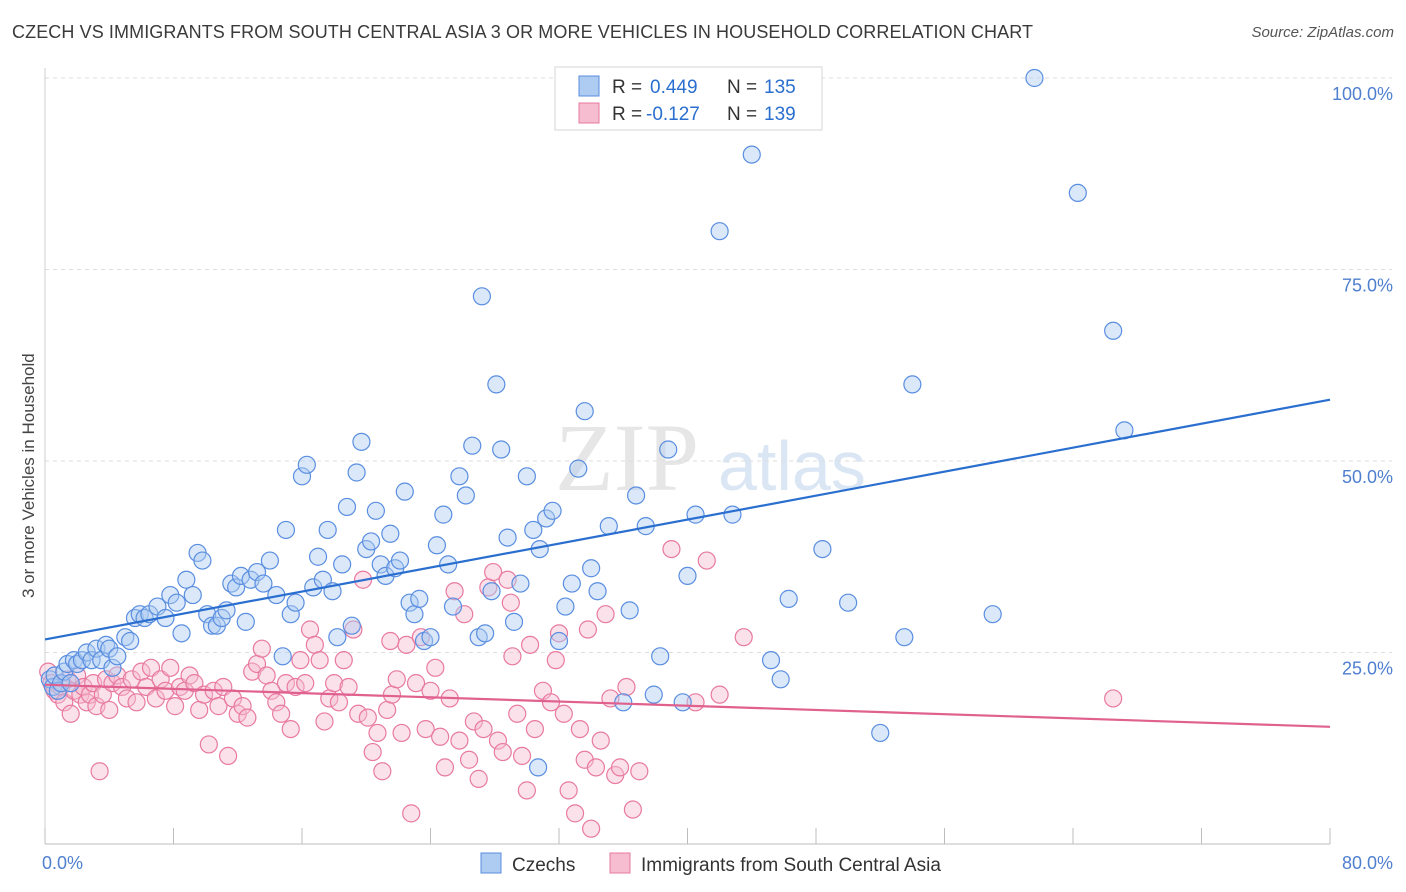 This screenshot has width=1406, height=892. I want to click on legend-n-value-2: 139, so click(780, 114).